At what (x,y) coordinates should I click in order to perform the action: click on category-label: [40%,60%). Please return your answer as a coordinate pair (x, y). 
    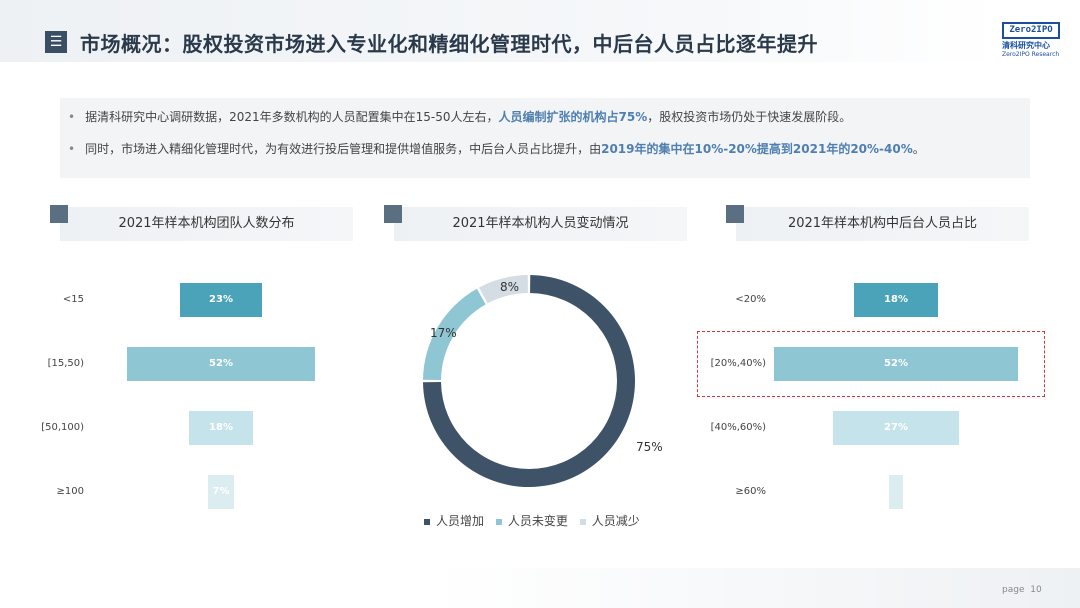
    Looking at the image, I should click on (738, 427).